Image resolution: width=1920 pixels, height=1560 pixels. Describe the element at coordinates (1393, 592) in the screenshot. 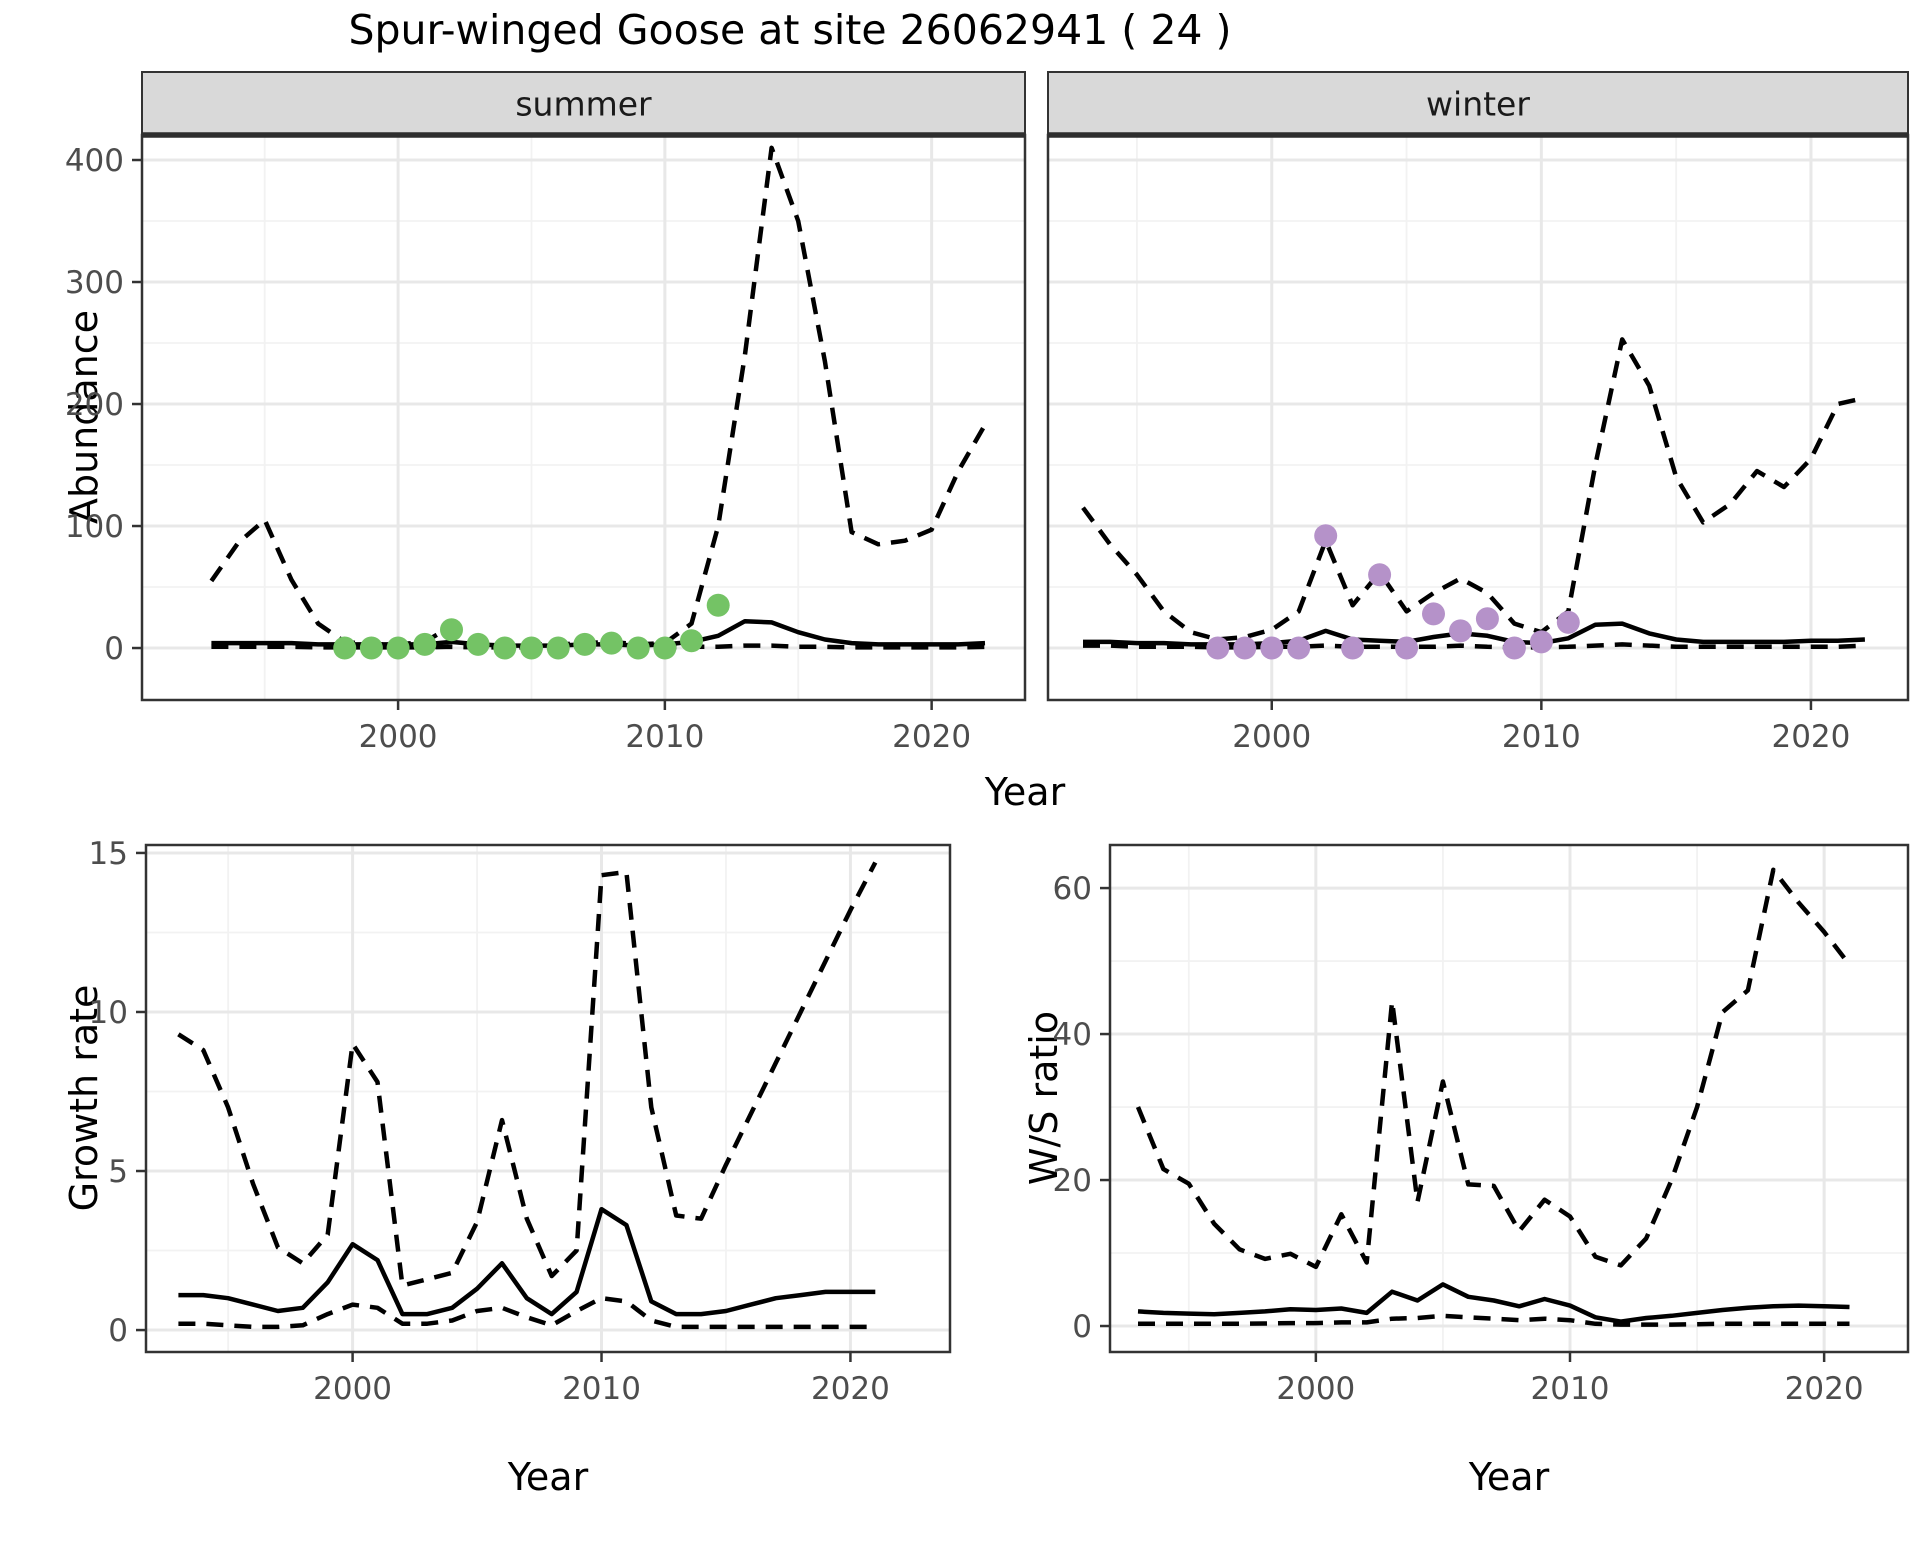

I see `points-observed-counts-winter` at that location.